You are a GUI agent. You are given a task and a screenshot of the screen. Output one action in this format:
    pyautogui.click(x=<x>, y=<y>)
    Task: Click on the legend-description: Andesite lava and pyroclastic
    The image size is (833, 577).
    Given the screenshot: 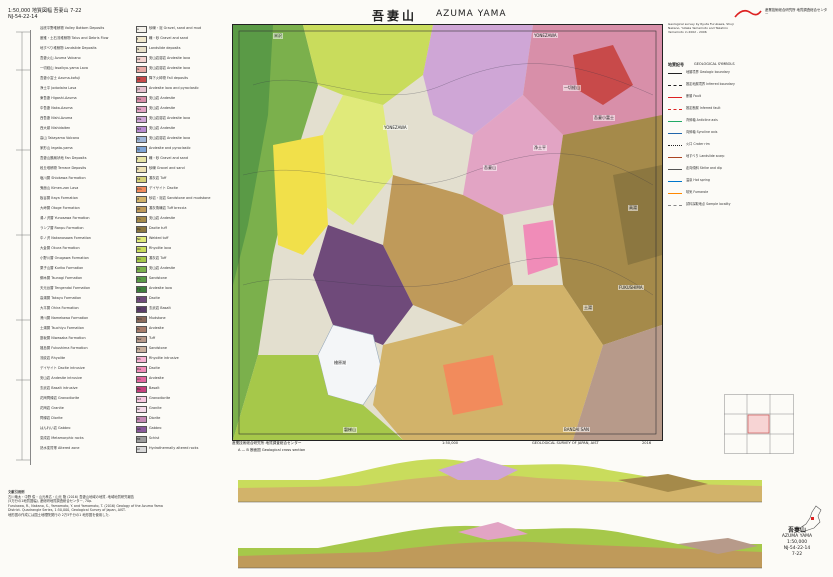 What is the action you would take?
    pyautogui.click(x=174, y=88)
    